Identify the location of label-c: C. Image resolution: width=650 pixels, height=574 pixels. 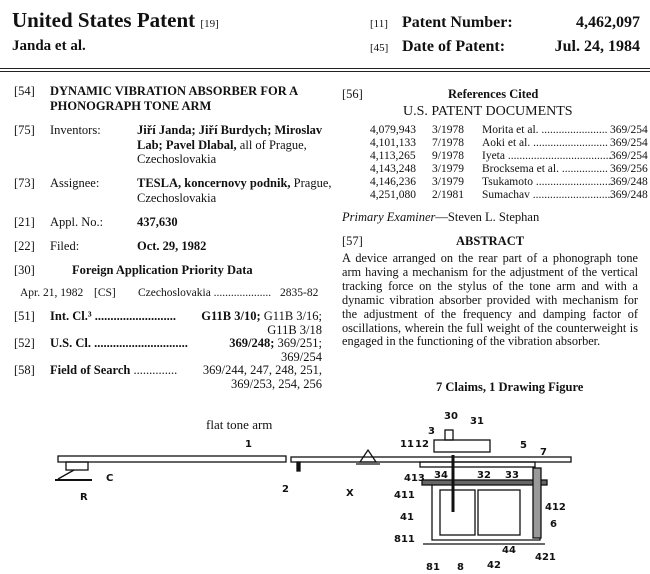
(109, 478).